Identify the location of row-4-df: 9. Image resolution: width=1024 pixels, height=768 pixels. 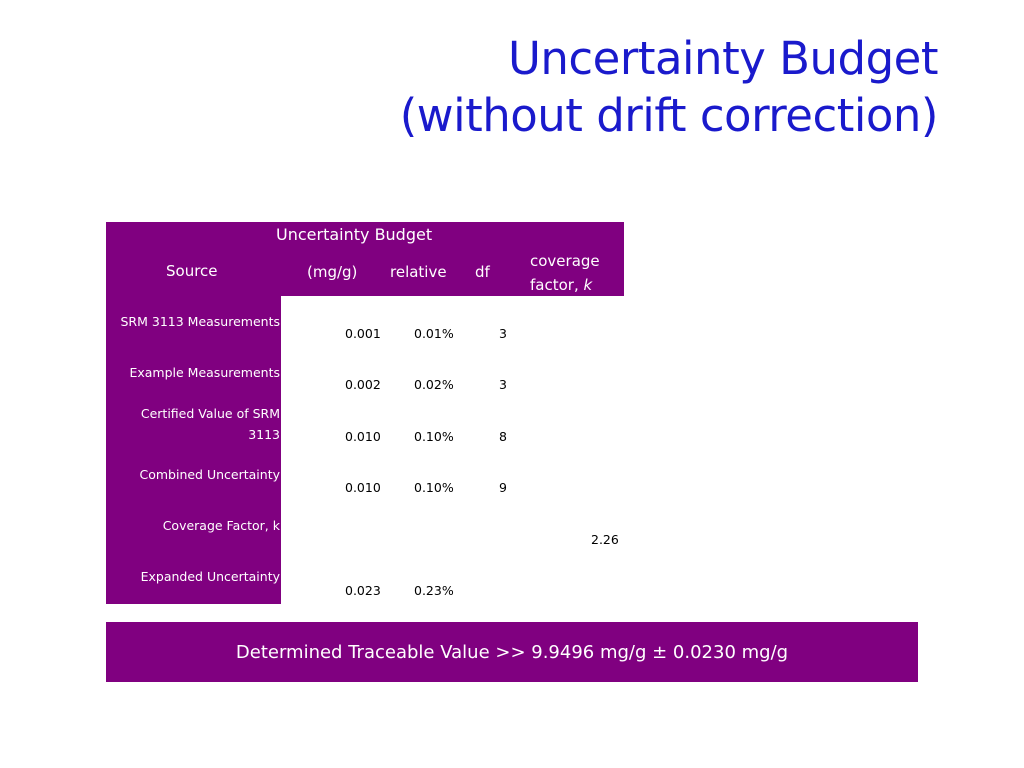
(503, 487).